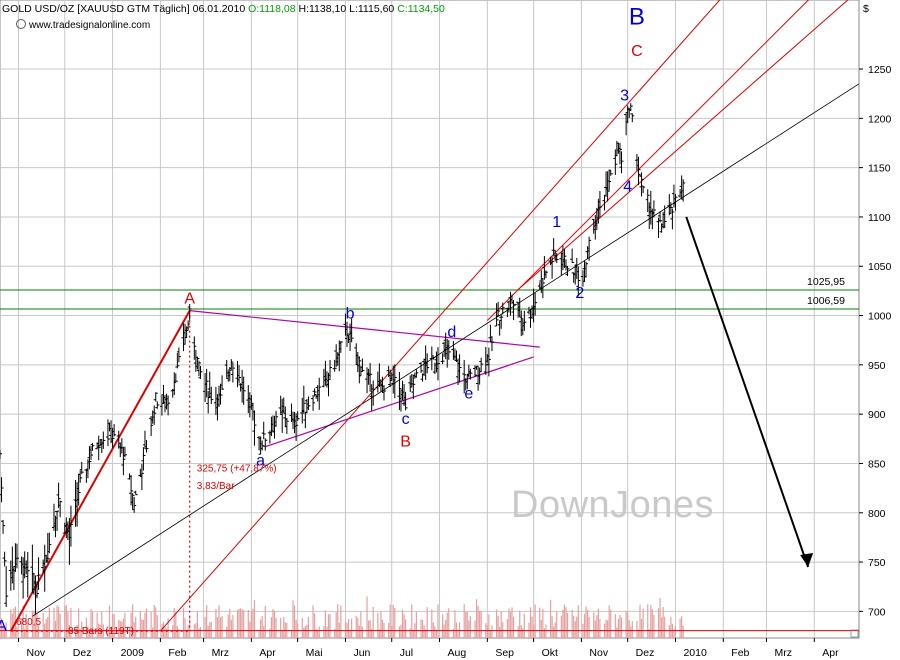 This screenshot has width=900, height=660. I want to click on y-tick-label: 850, so click(877, 464).